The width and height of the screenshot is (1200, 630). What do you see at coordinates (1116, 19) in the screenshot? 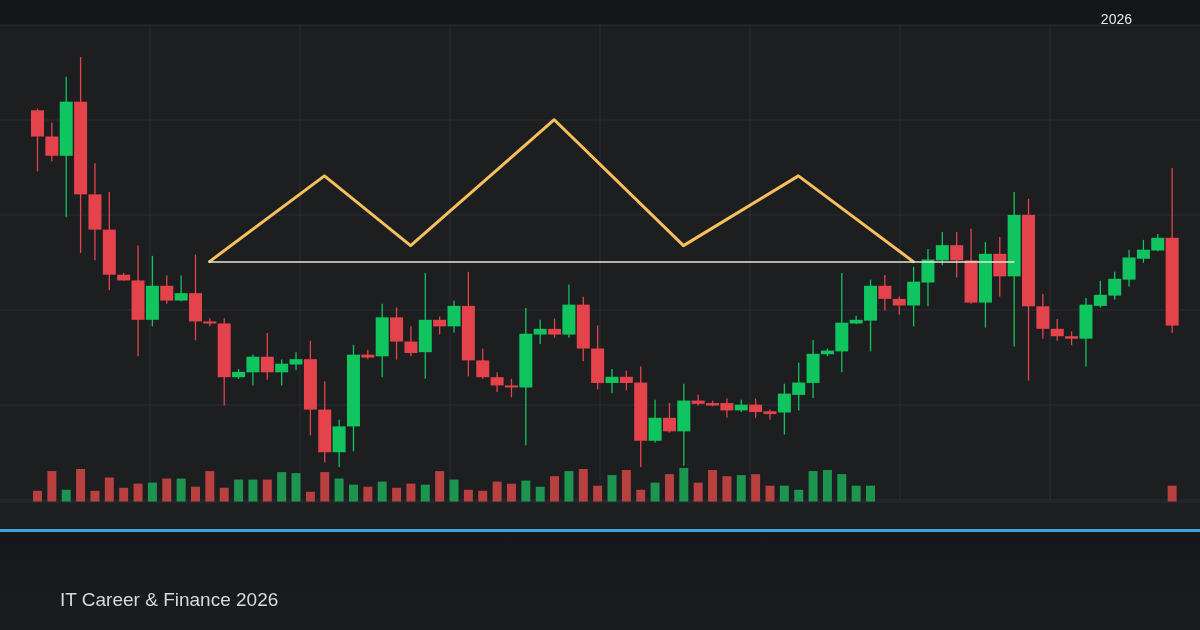
I see `text: 2026` at bounding box center [1116, 19].